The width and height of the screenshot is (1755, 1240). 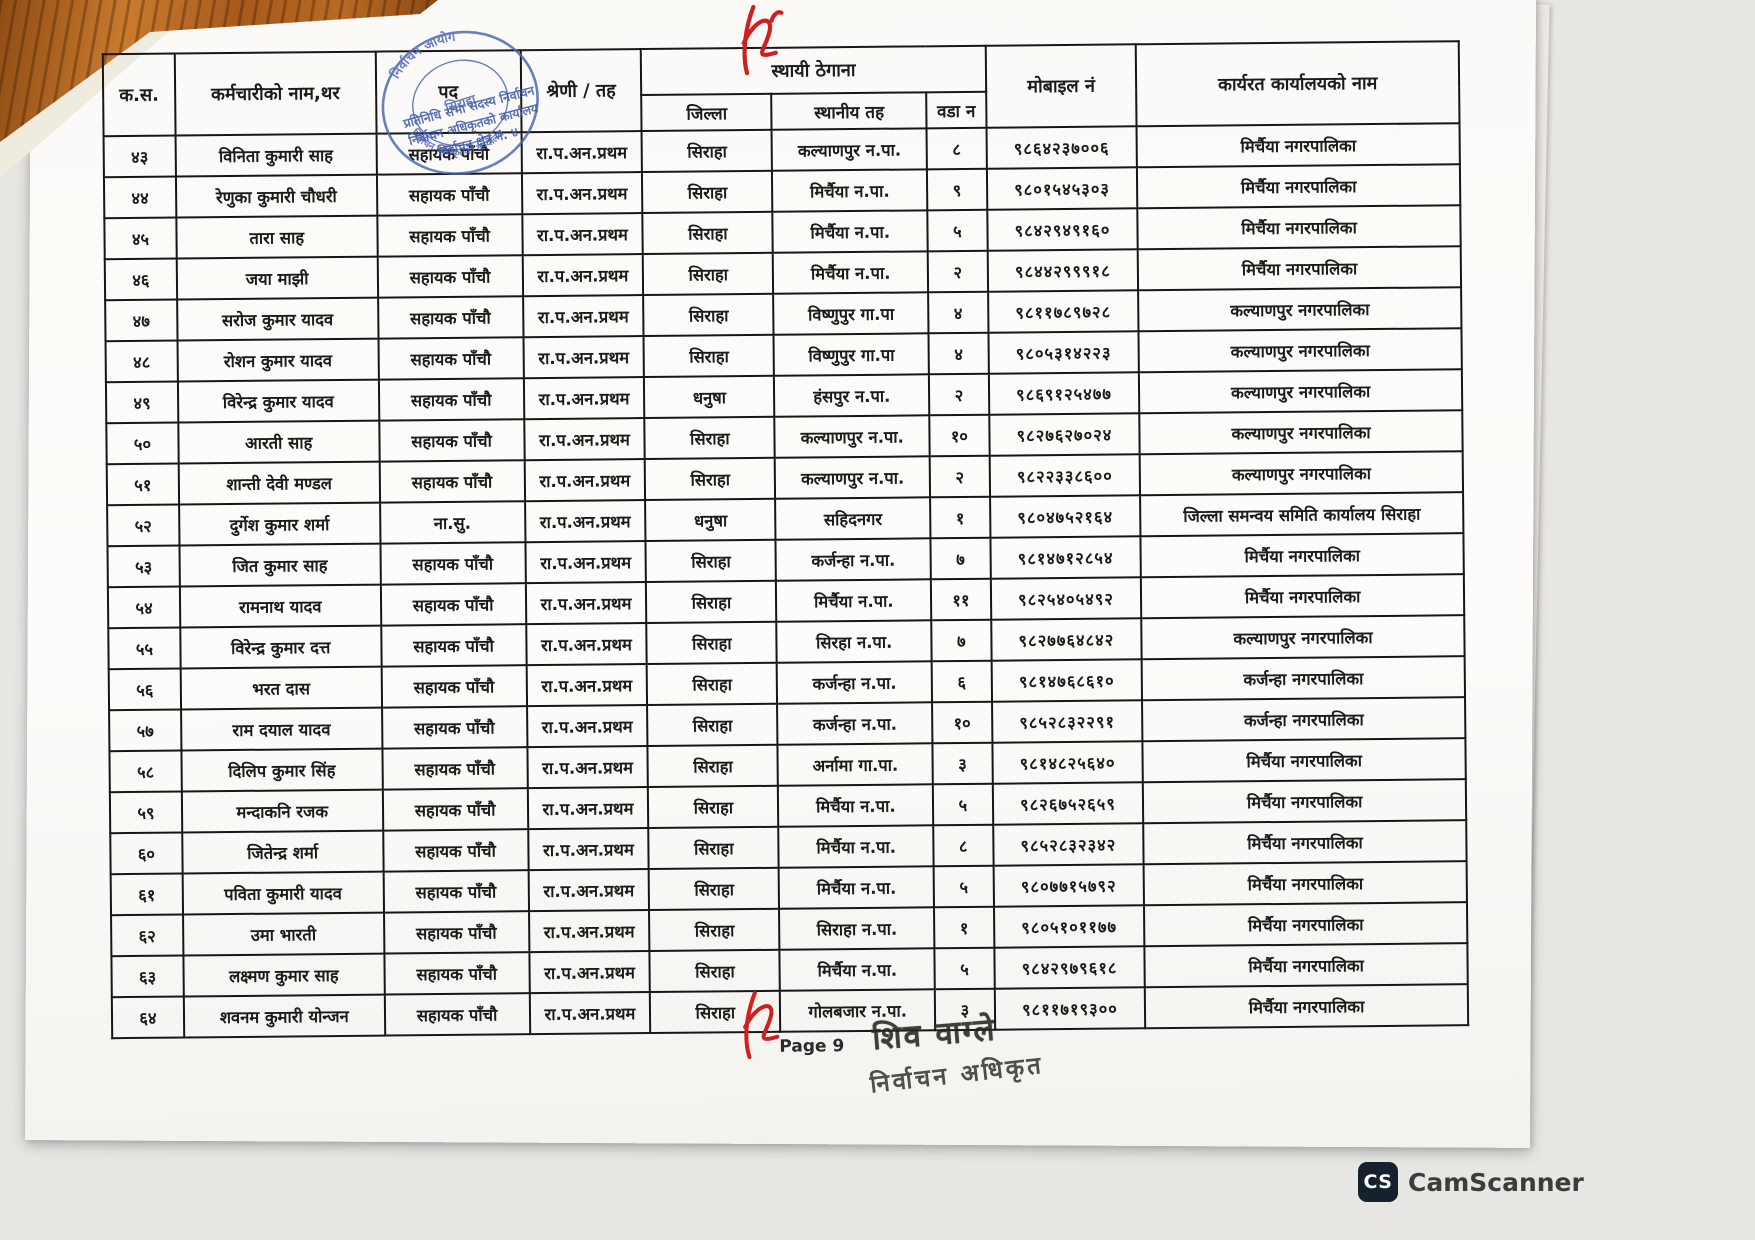 I want to click on cell-mobile: ९८११७८९७२८, so click(x=1063, y=311).